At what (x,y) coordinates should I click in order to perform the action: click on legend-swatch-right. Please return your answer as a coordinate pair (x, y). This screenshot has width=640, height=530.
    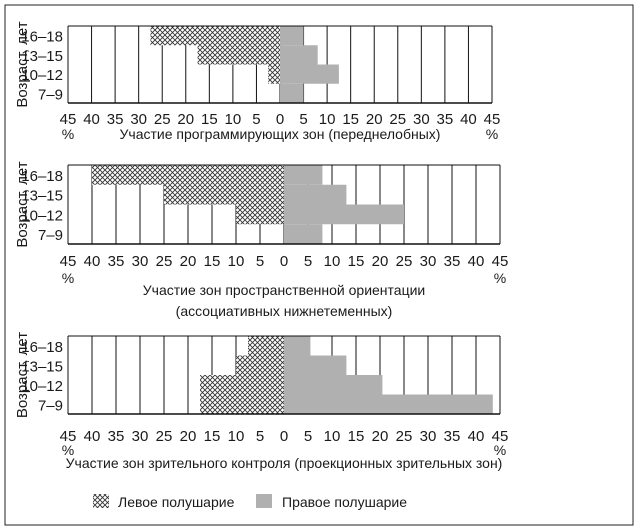
    Looking at the image, I should click on (264, 501).